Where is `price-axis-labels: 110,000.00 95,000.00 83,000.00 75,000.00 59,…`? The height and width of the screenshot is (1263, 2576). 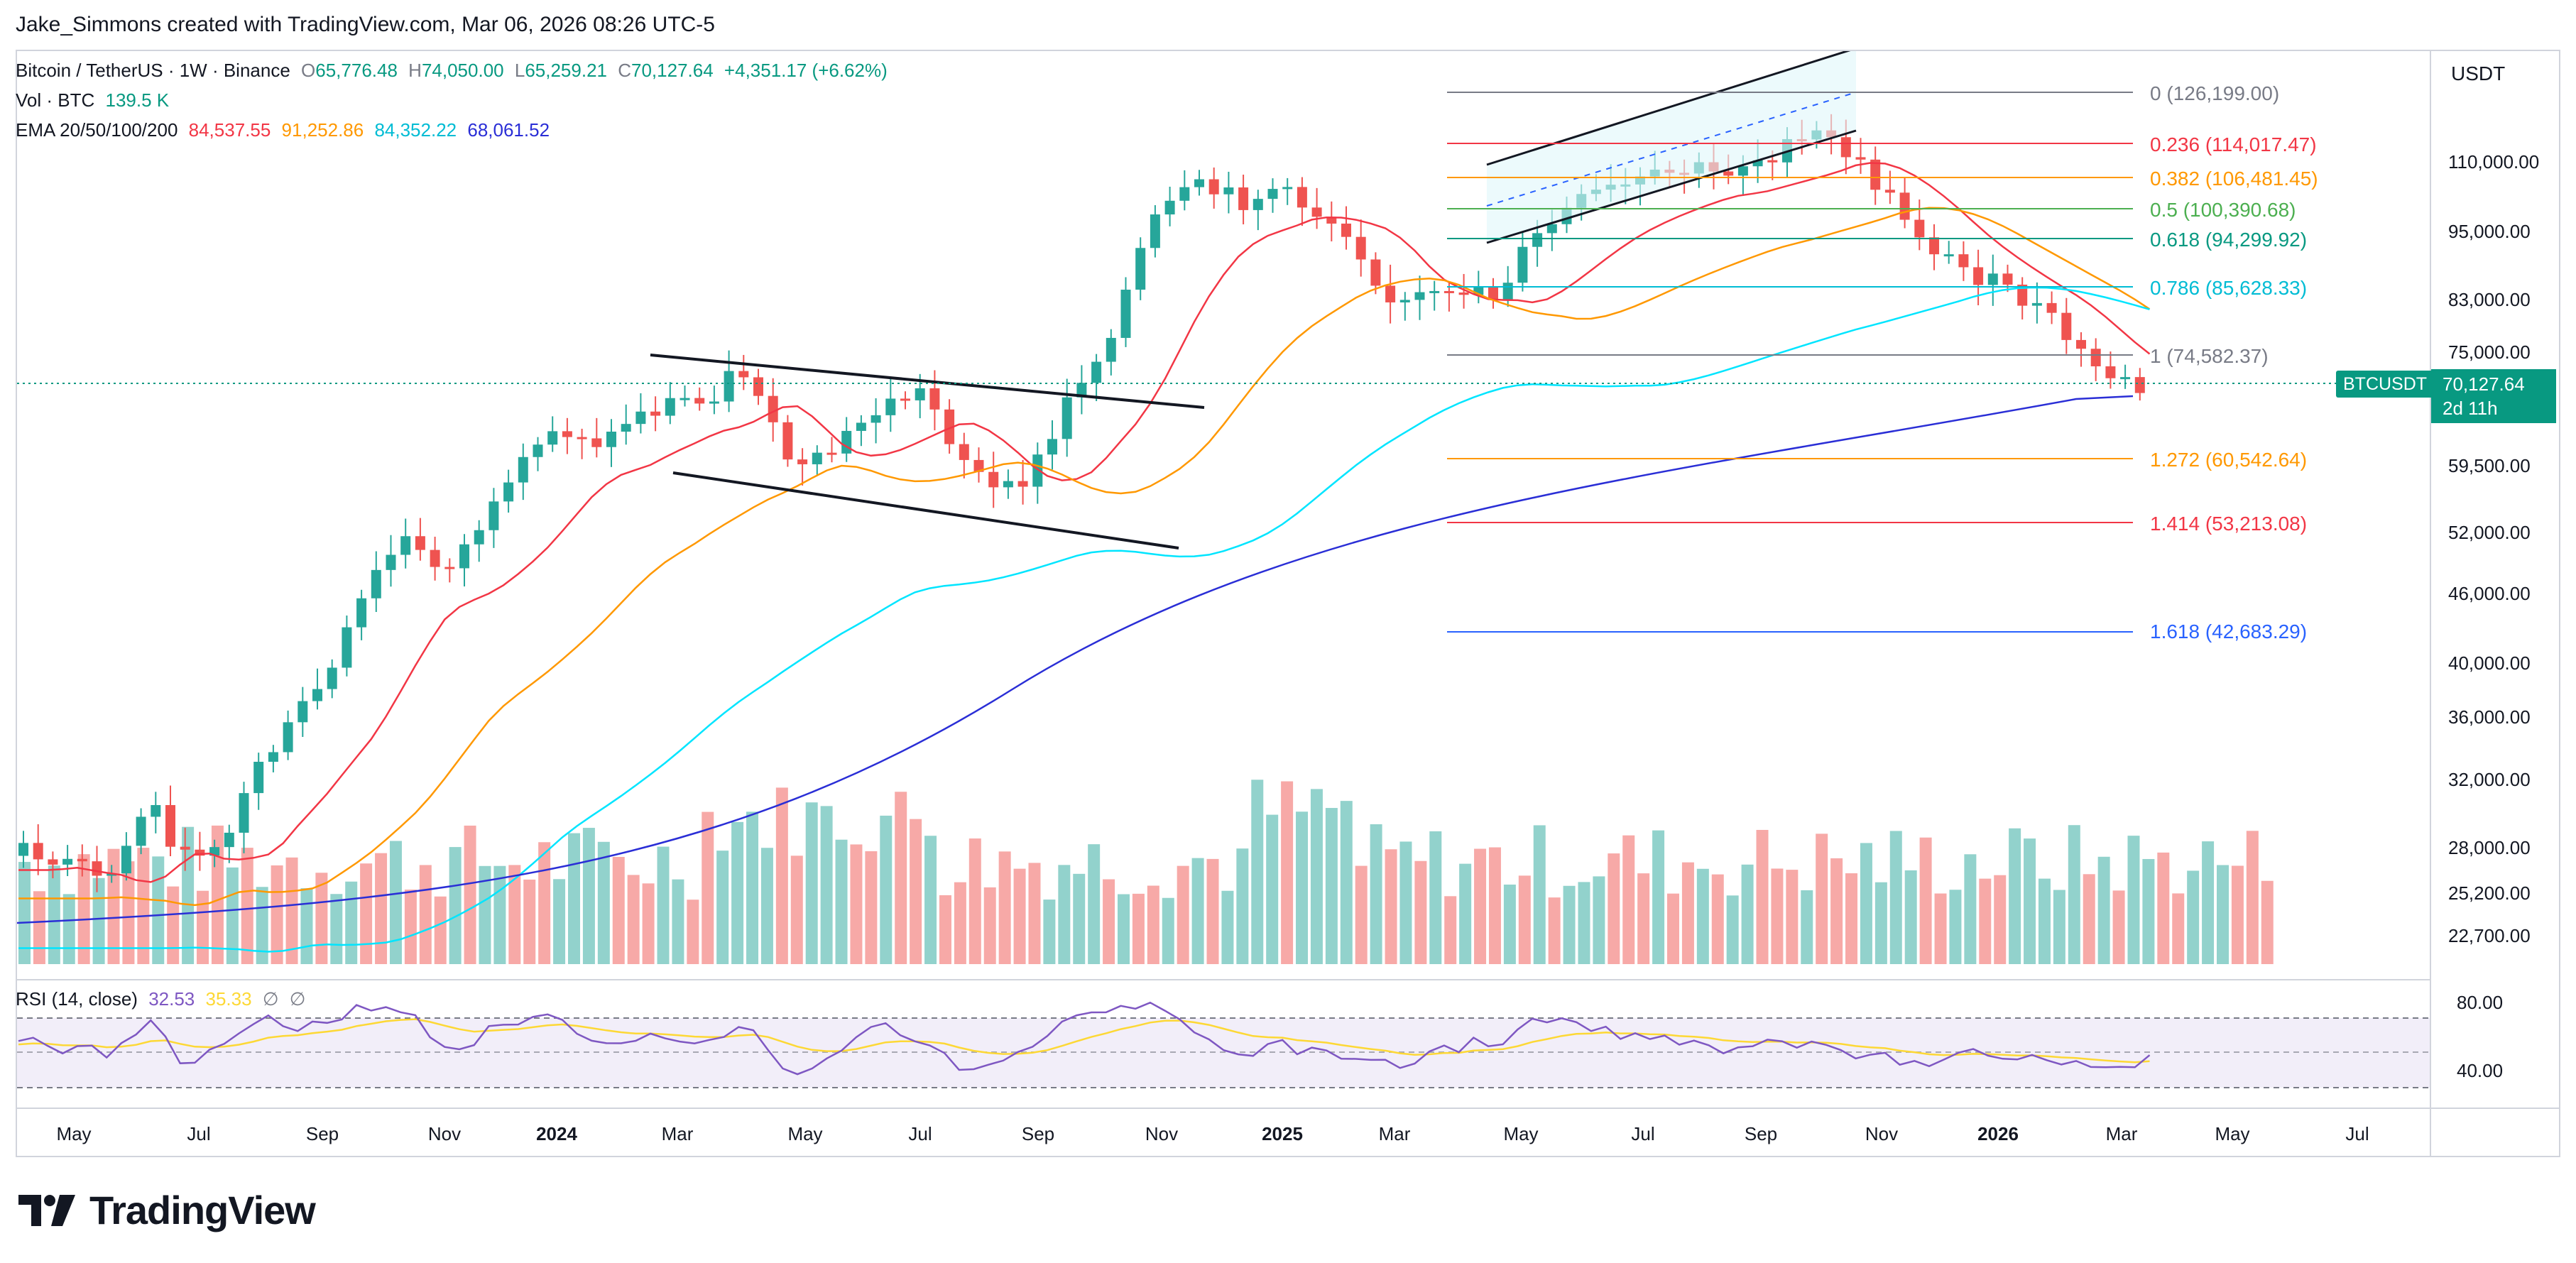
price-axis-labels: 110,000.00 95,000.00 83,000.00 75,000.00 59,… is located at coordinates (2493, 616).